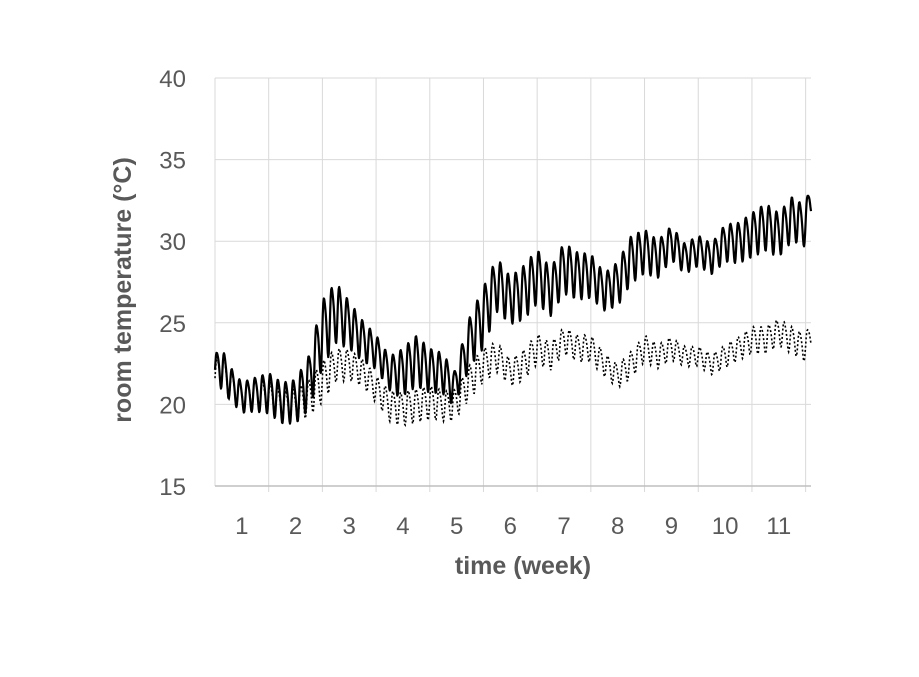  What do you see at coordinates (456, 526) in the screenshot?
I see `x-tick-label: 5` at bounding box center [456, 526].